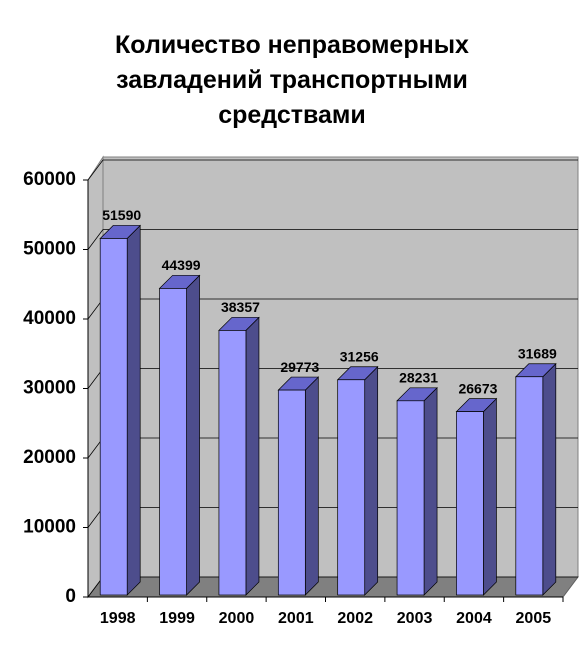  Describe the element at coordinates (355, 618) in the screenshot. I see `x-tick-label: 2002` at that location.